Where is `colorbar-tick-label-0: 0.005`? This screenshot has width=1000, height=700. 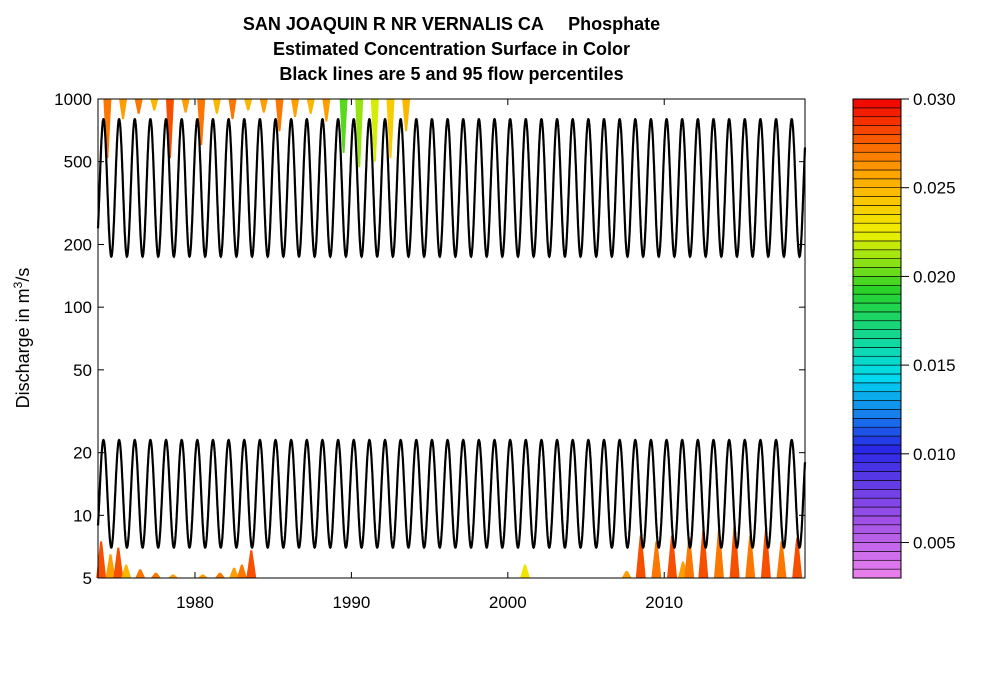 colorbar-tick-label-0: 0.005 is located at coordinates (934, 543).